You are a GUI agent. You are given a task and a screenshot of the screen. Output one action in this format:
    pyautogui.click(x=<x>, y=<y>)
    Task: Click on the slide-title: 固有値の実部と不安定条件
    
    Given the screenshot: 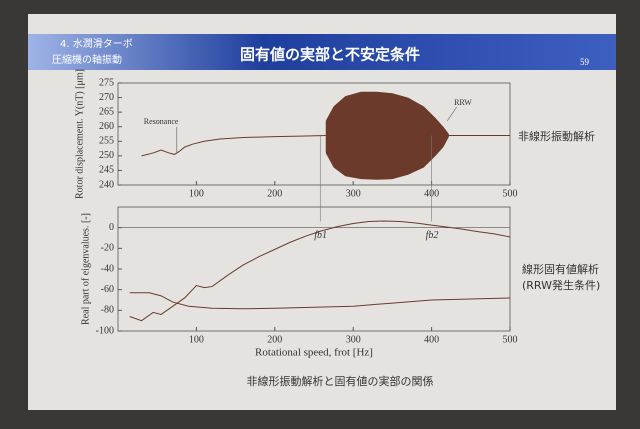 What is the action you would take?
    pyautogui.click(x=330, y=55)
    